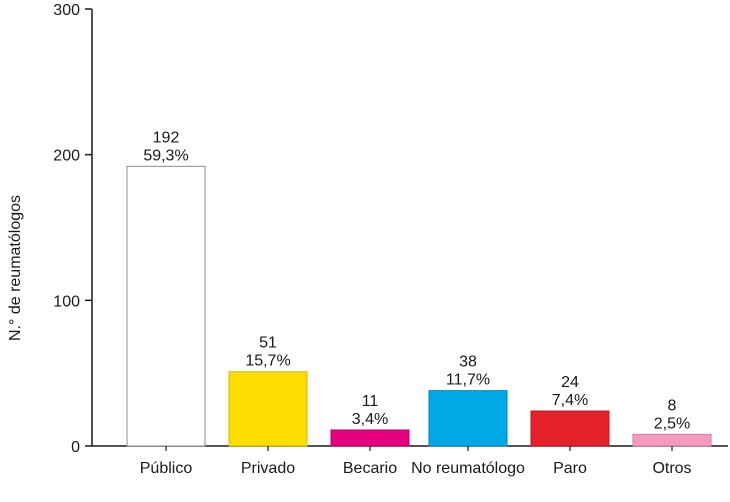 This screenshot has height=502, width=730. What do you see at coordinates (468, 380) in the screenshot?
I see `bar-percent-label: 11,7%` at bounding box center [468, 380].